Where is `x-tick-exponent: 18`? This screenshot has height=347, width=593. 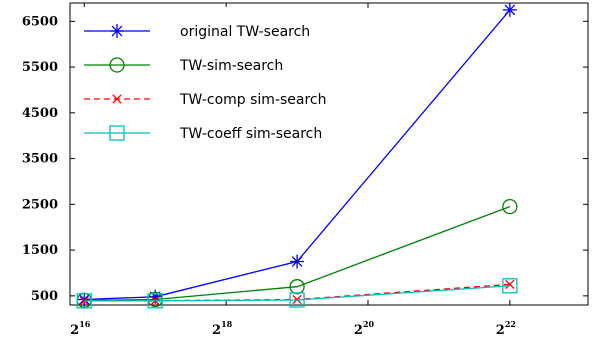 x-tick-exponent: 18 is located at coordinates (227, 324).